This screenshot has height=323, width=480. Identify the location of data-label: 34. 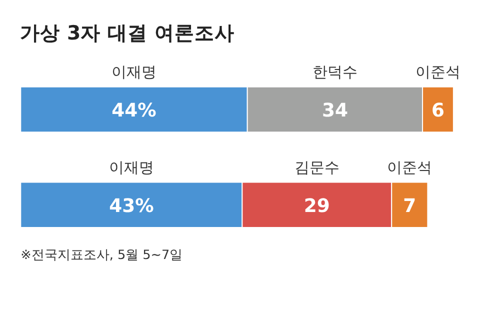
(335, 111).